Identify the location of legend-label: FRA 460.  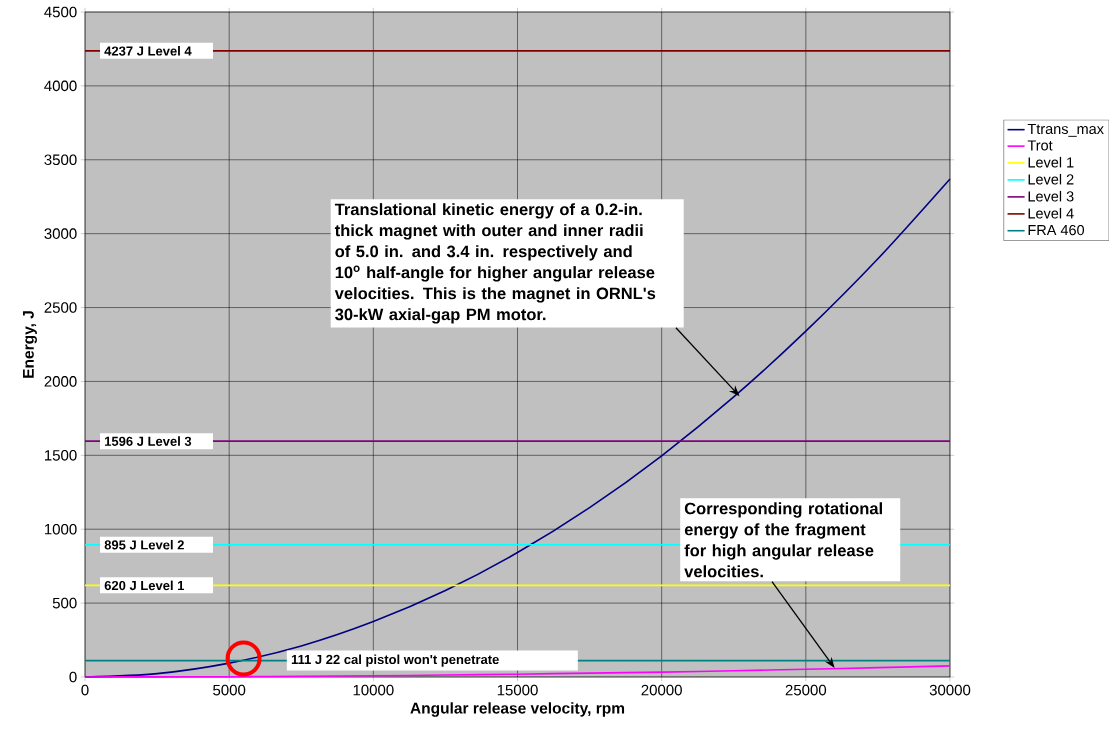
(1056, 230).